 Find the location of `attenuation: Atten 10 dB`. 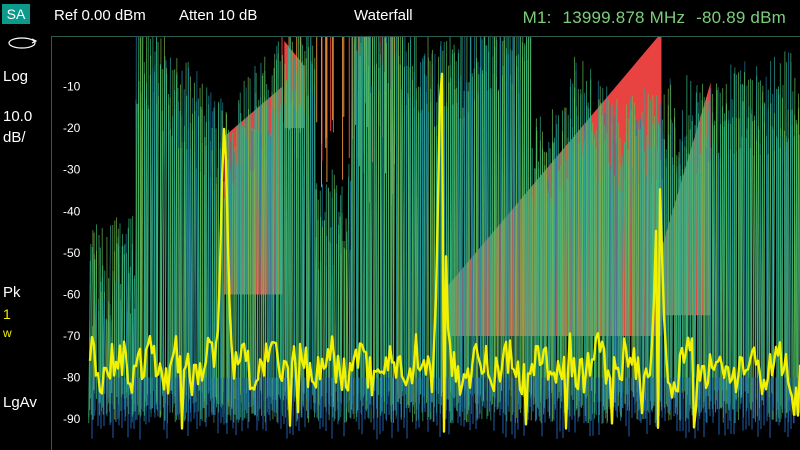

attenuation: Atten 10 dB is located at coordinates (218, 15).